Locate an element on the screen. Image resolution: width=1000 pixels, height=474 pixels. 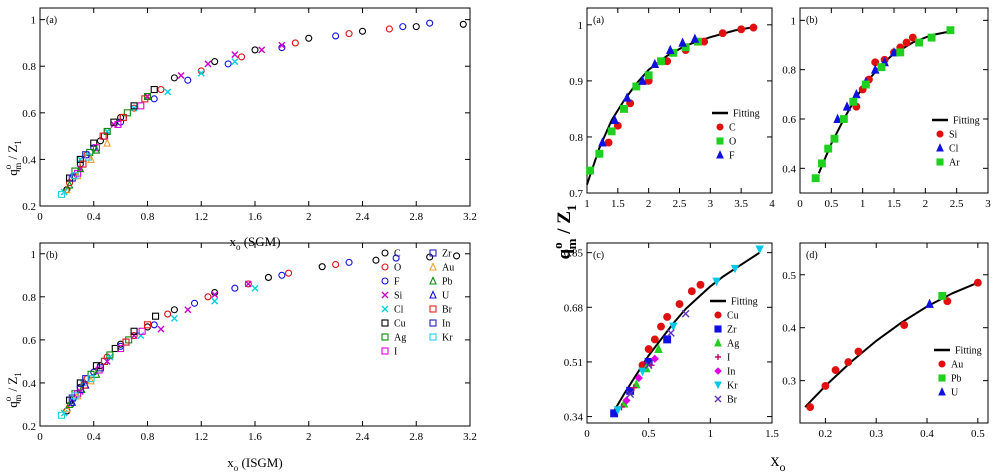
legend: COF Si Cl Cu Ag I Zr Au Pb U Br In Kr is located at coordinates (417, 303).